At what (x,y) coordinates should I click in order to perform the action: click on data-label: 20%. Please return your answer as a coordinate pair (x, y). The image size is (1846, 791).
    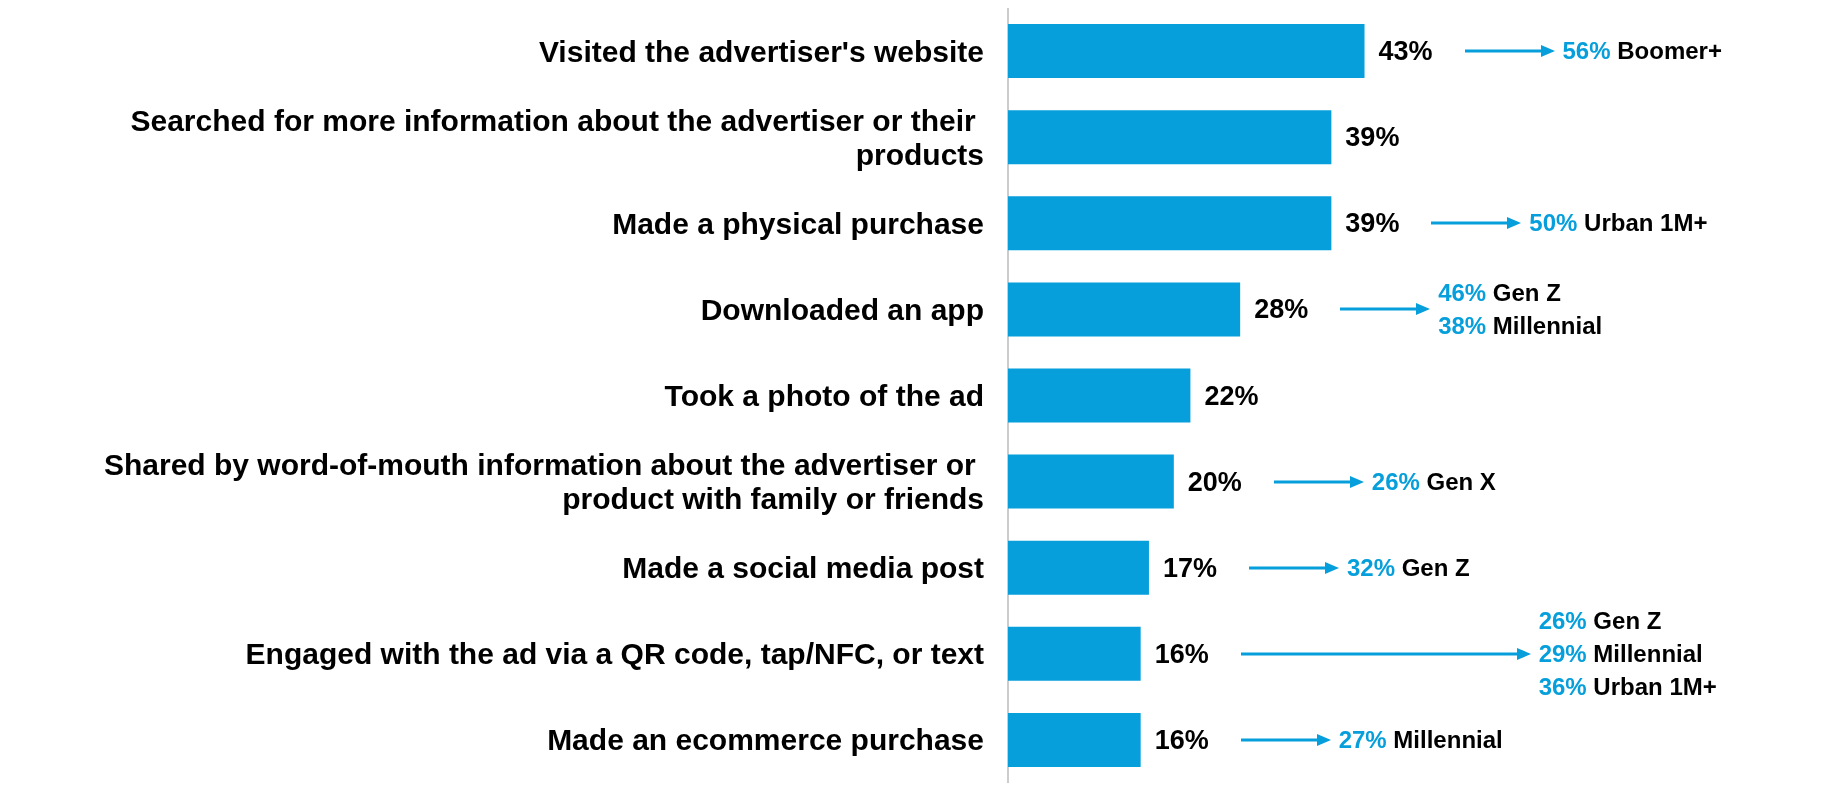
    Looking at the image, I should click on (1214, 481).